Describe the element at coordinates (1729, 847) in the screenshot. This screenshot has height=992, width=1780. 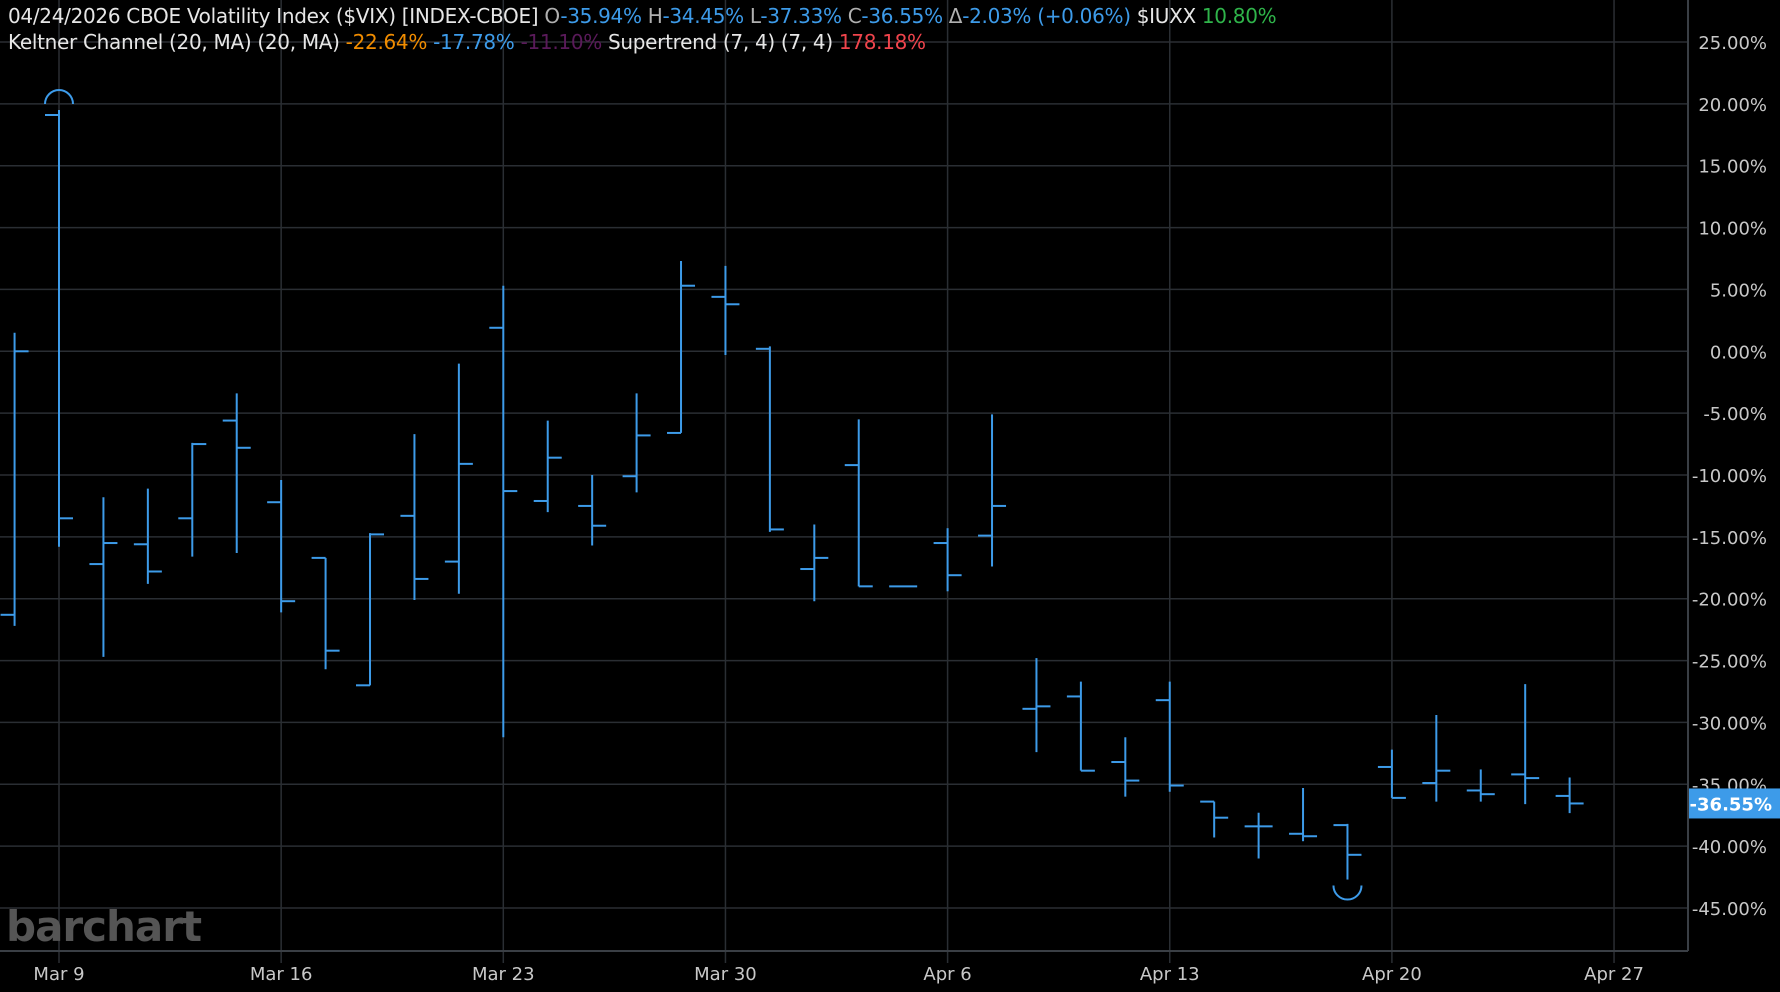
I see `y-tick-label: -40.00%` at that location.